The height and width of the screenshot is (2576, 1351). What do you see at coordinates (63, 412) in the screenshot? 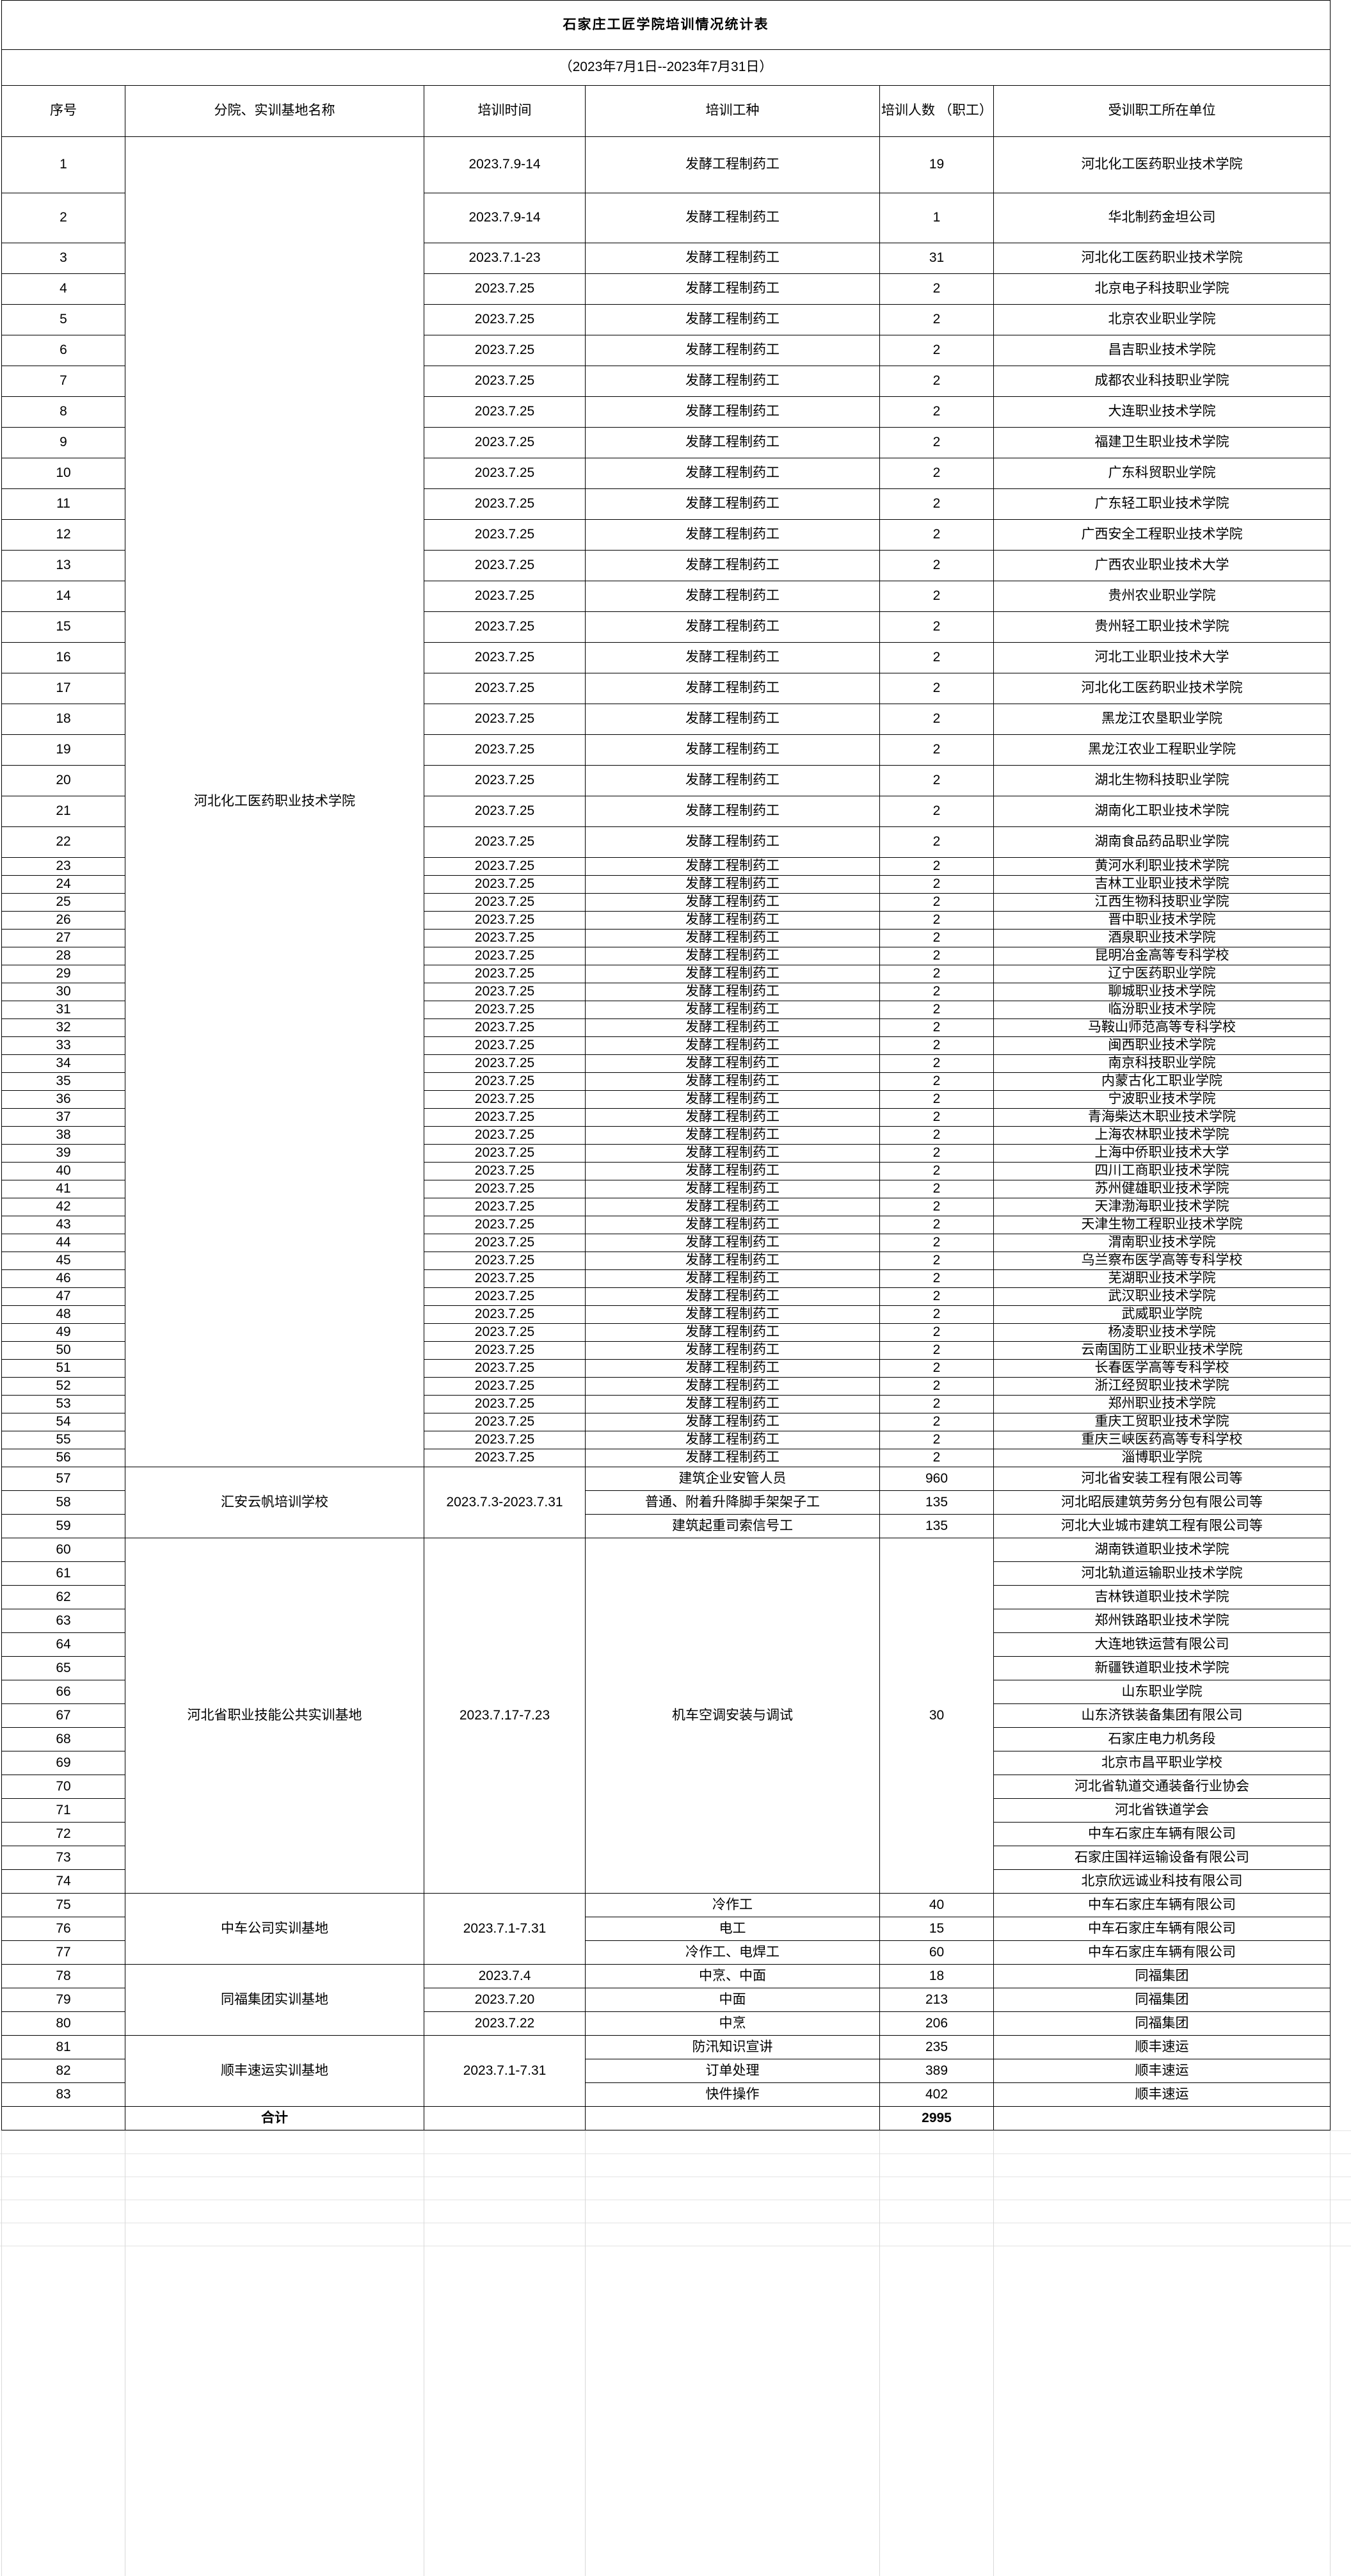
I see `cell-seq: 8` at bounding box center [63, 412].